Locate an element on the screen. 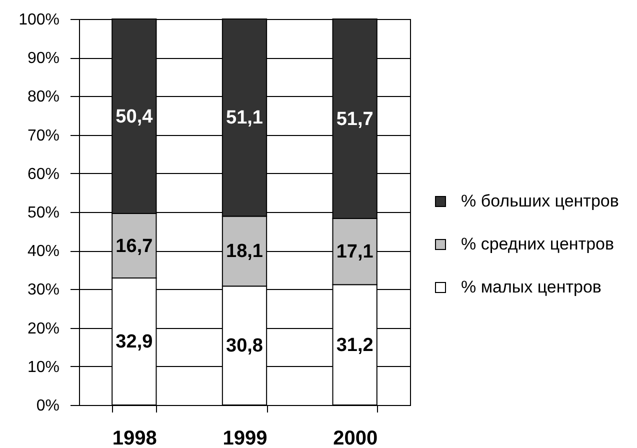 Image resolution: width=637 pixels, height=448 pixels. y-tick-label: 0% is located at coordinates (48, 406).